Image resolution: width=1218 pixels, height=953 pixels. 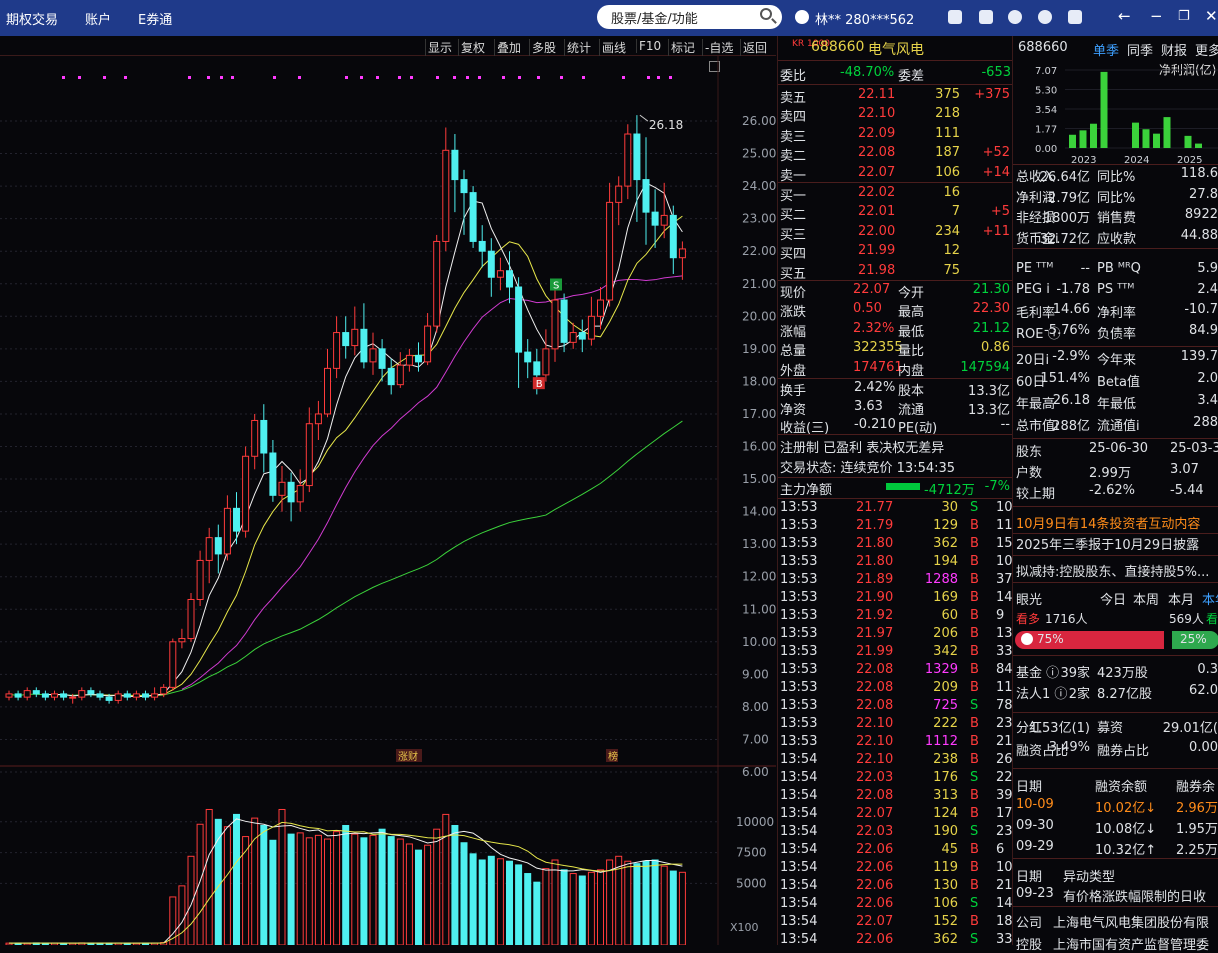 I want to click on ask-price: 22.07, so click(x=877, y=172).